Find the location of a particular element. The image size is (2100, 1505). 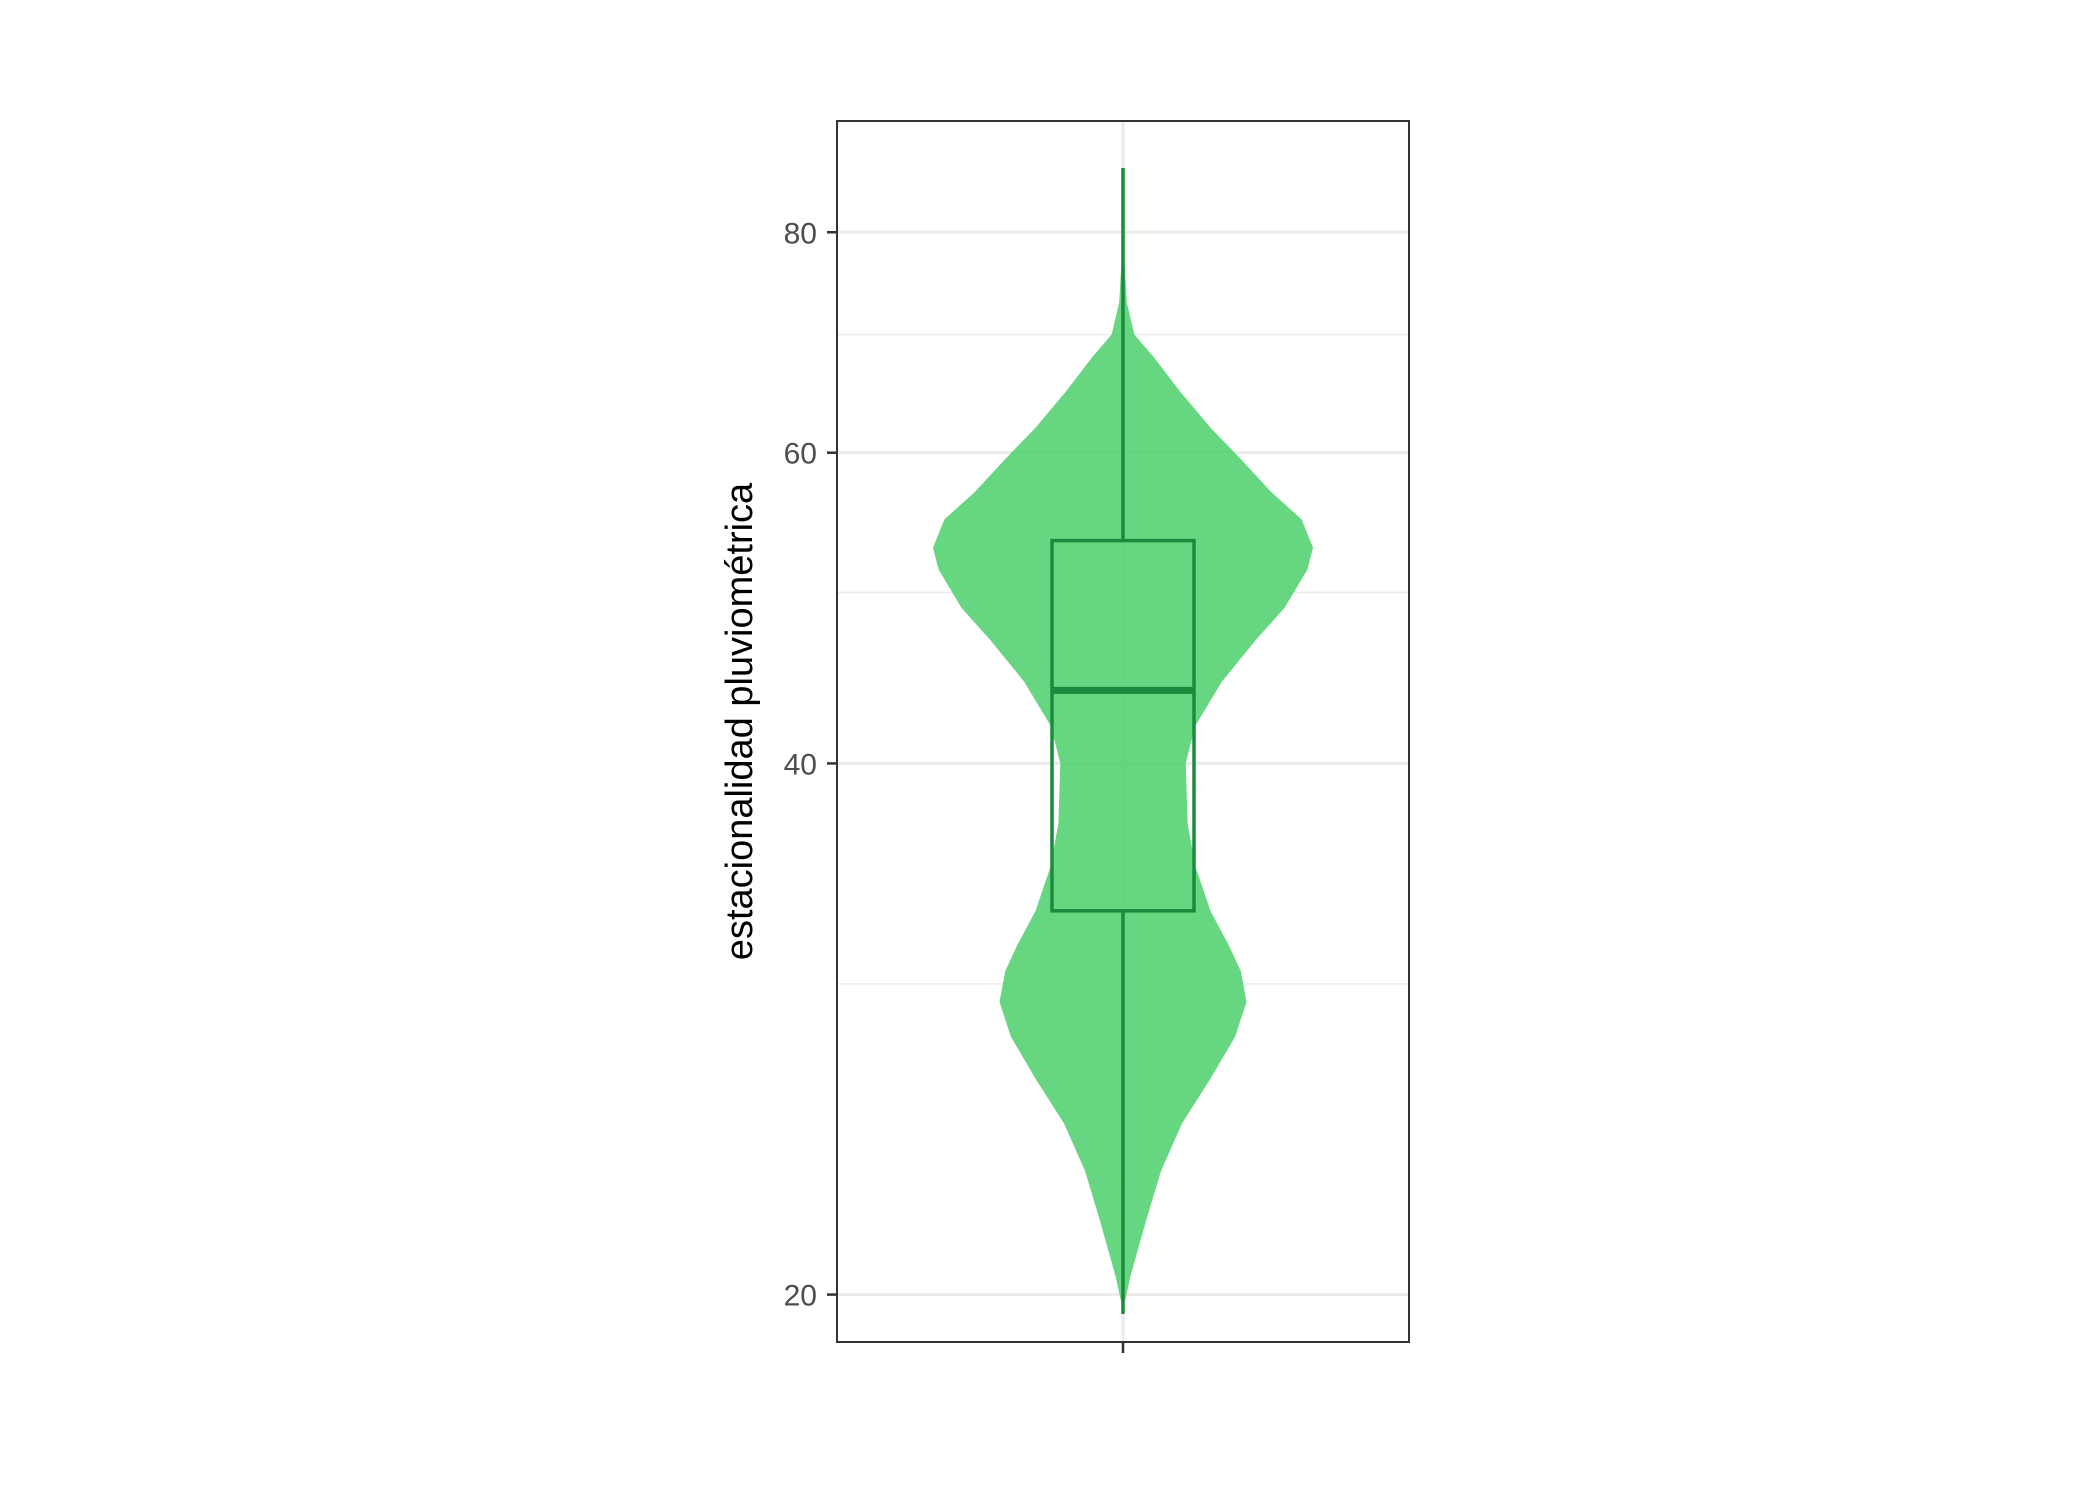

y-tick-label-20: 20 is located at coordinates (800, 1296).